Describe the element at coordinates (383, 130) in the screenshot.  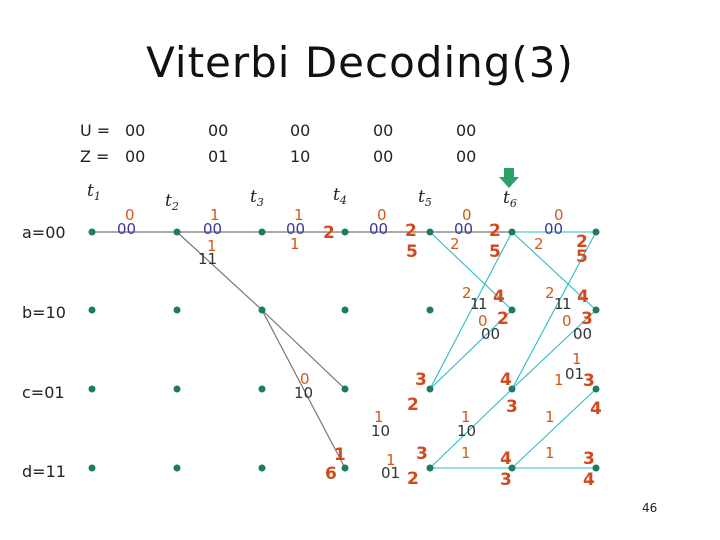
I see `u-value-4: 00` at that location.